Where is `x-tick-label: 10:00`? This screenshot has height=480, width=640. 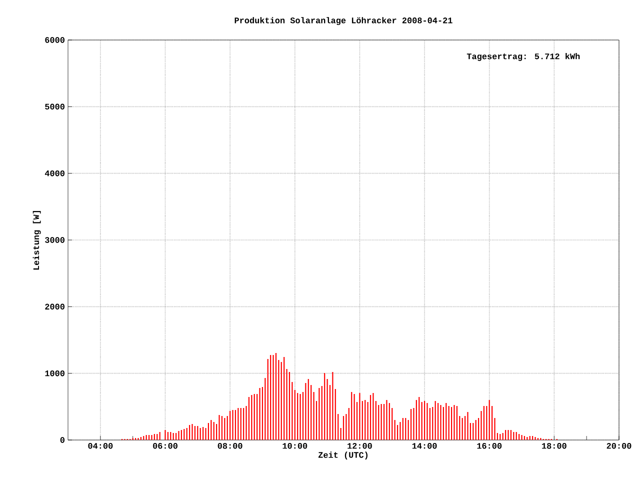
x-tick-label: 10:00 is located at coordinates (295, 446).